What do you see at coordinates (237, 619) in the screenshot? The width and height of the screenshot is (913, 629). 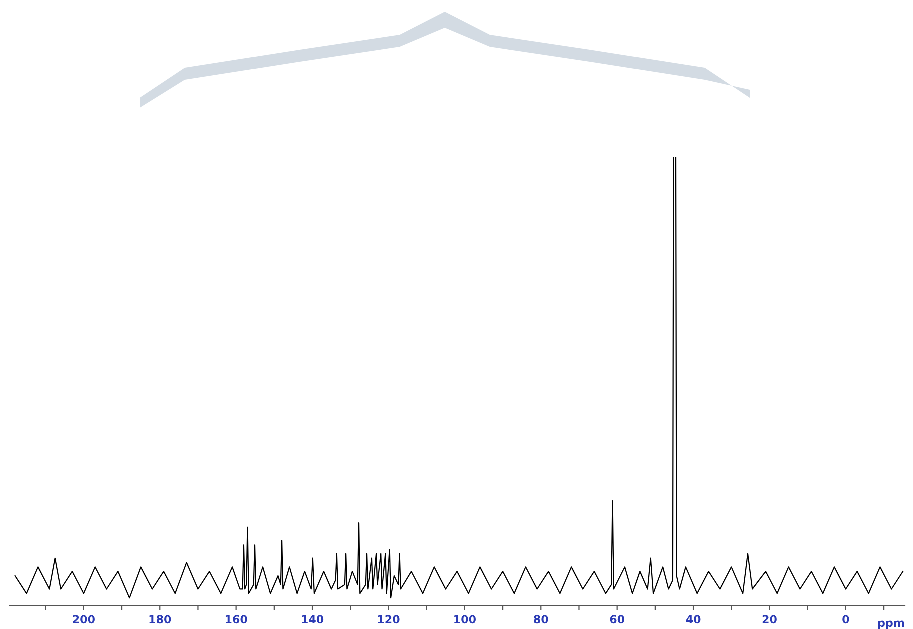 I see `x-tick-label: 160` at bounding box center [237, 619].